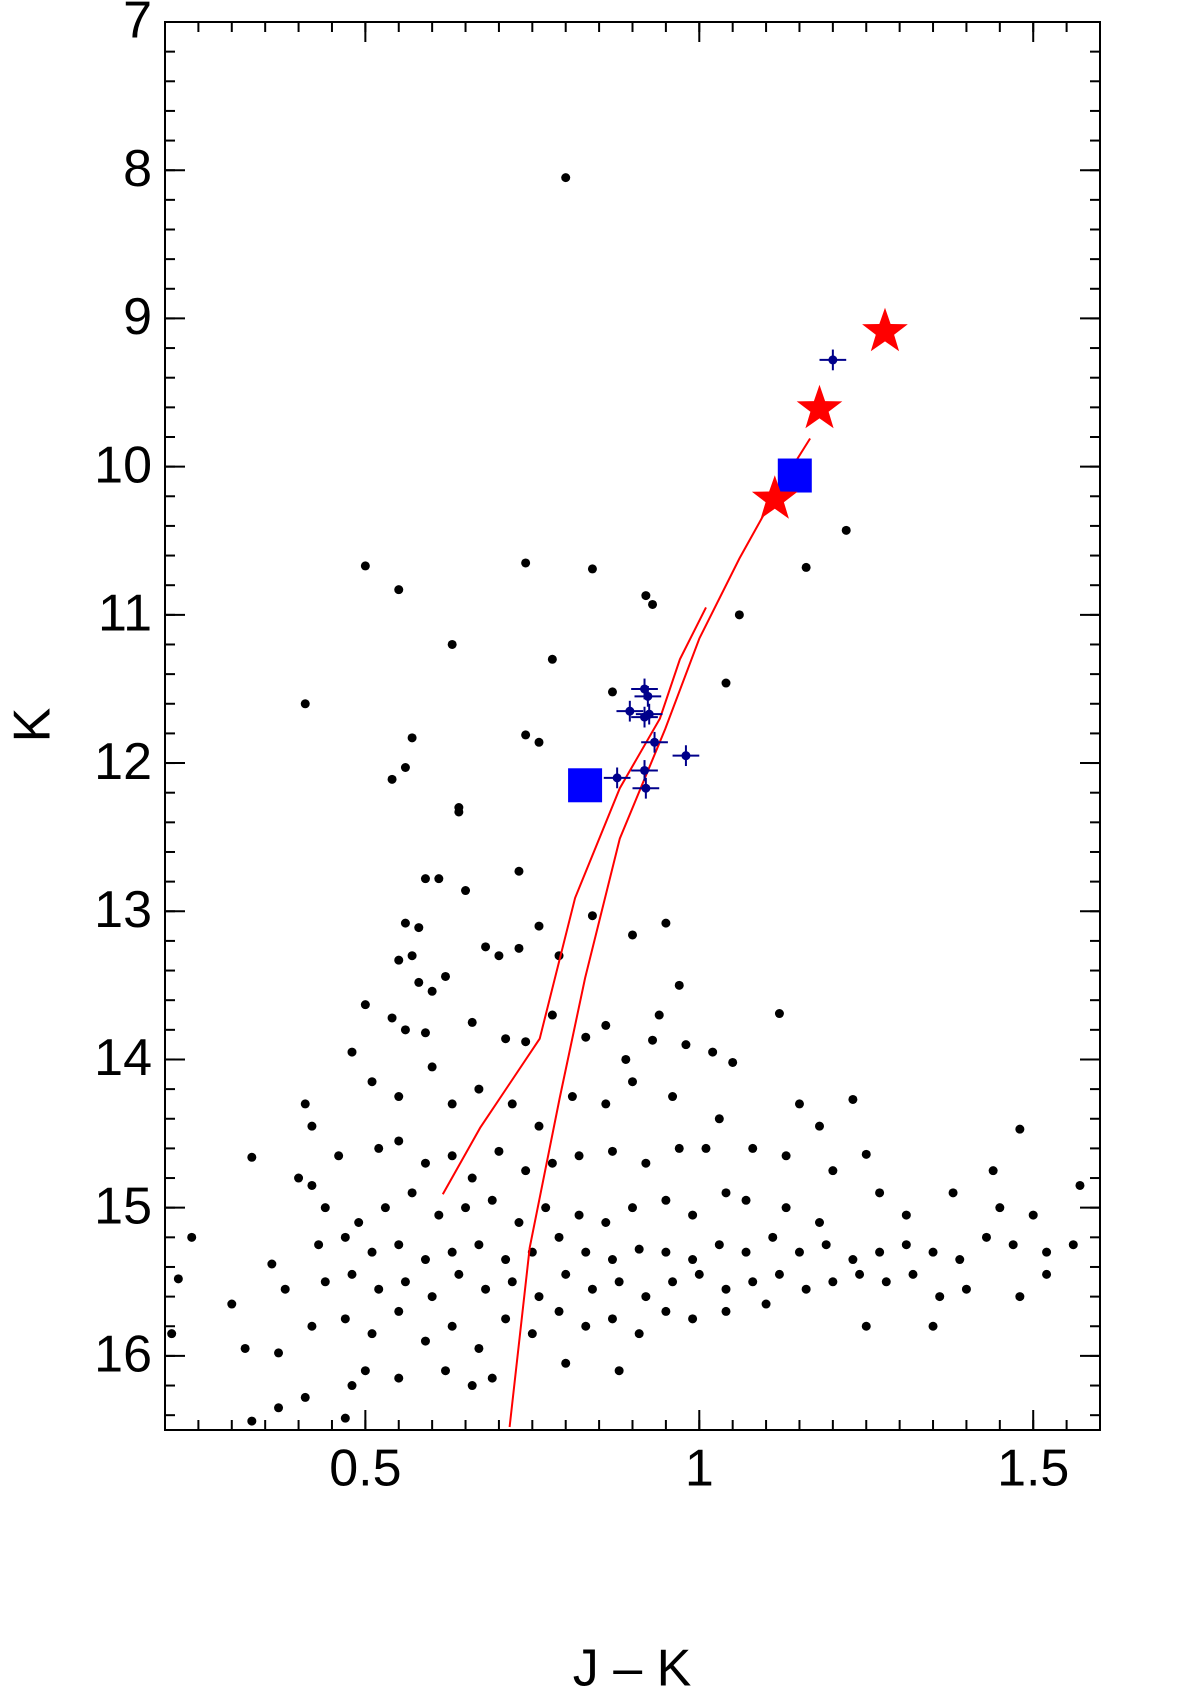  Describe the element at coordinates (1033, 1469) in the screenshot. I see `x-tick-label: 1.5` at that location.